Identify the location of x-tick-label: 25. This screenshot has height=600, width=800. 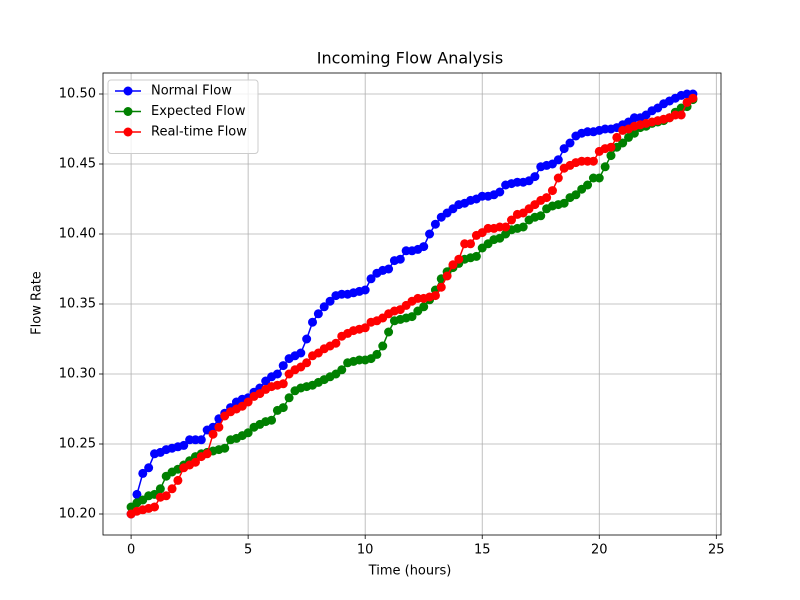
(716, 550).